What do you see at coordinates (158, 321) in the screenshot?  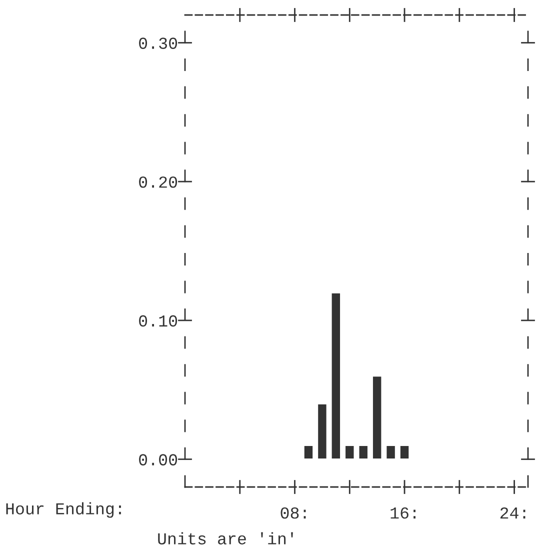 I see `y-tick-label: 0.10` at bounding box center [158, 321].